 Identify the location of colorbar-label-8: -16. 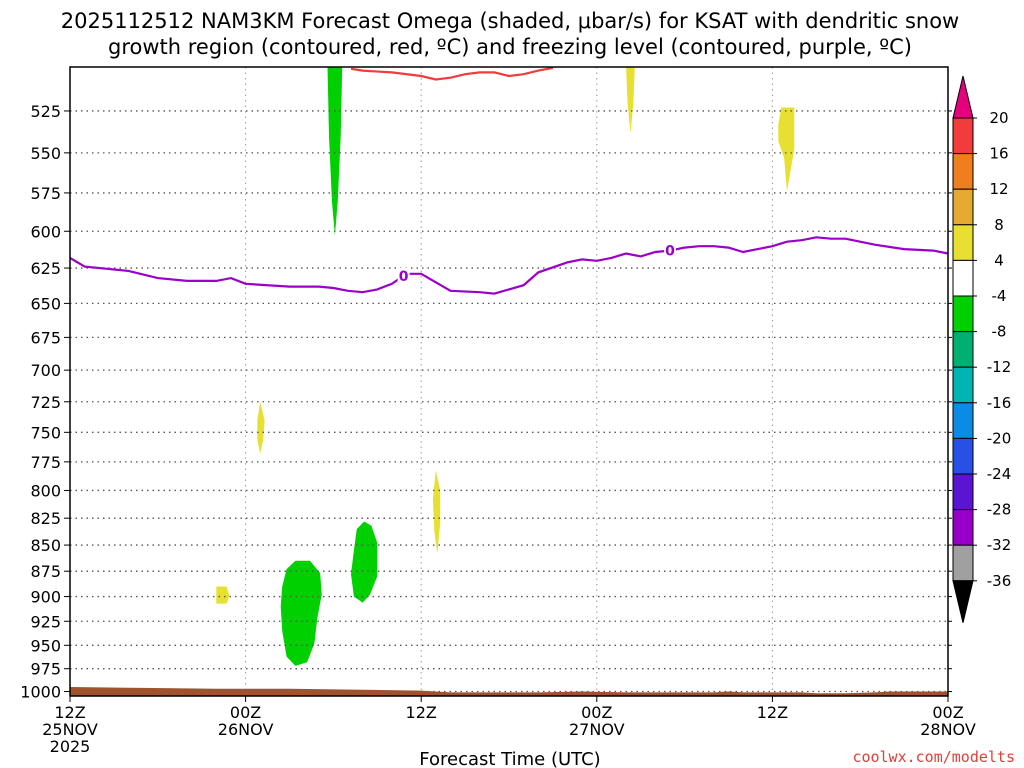
(999, 403).